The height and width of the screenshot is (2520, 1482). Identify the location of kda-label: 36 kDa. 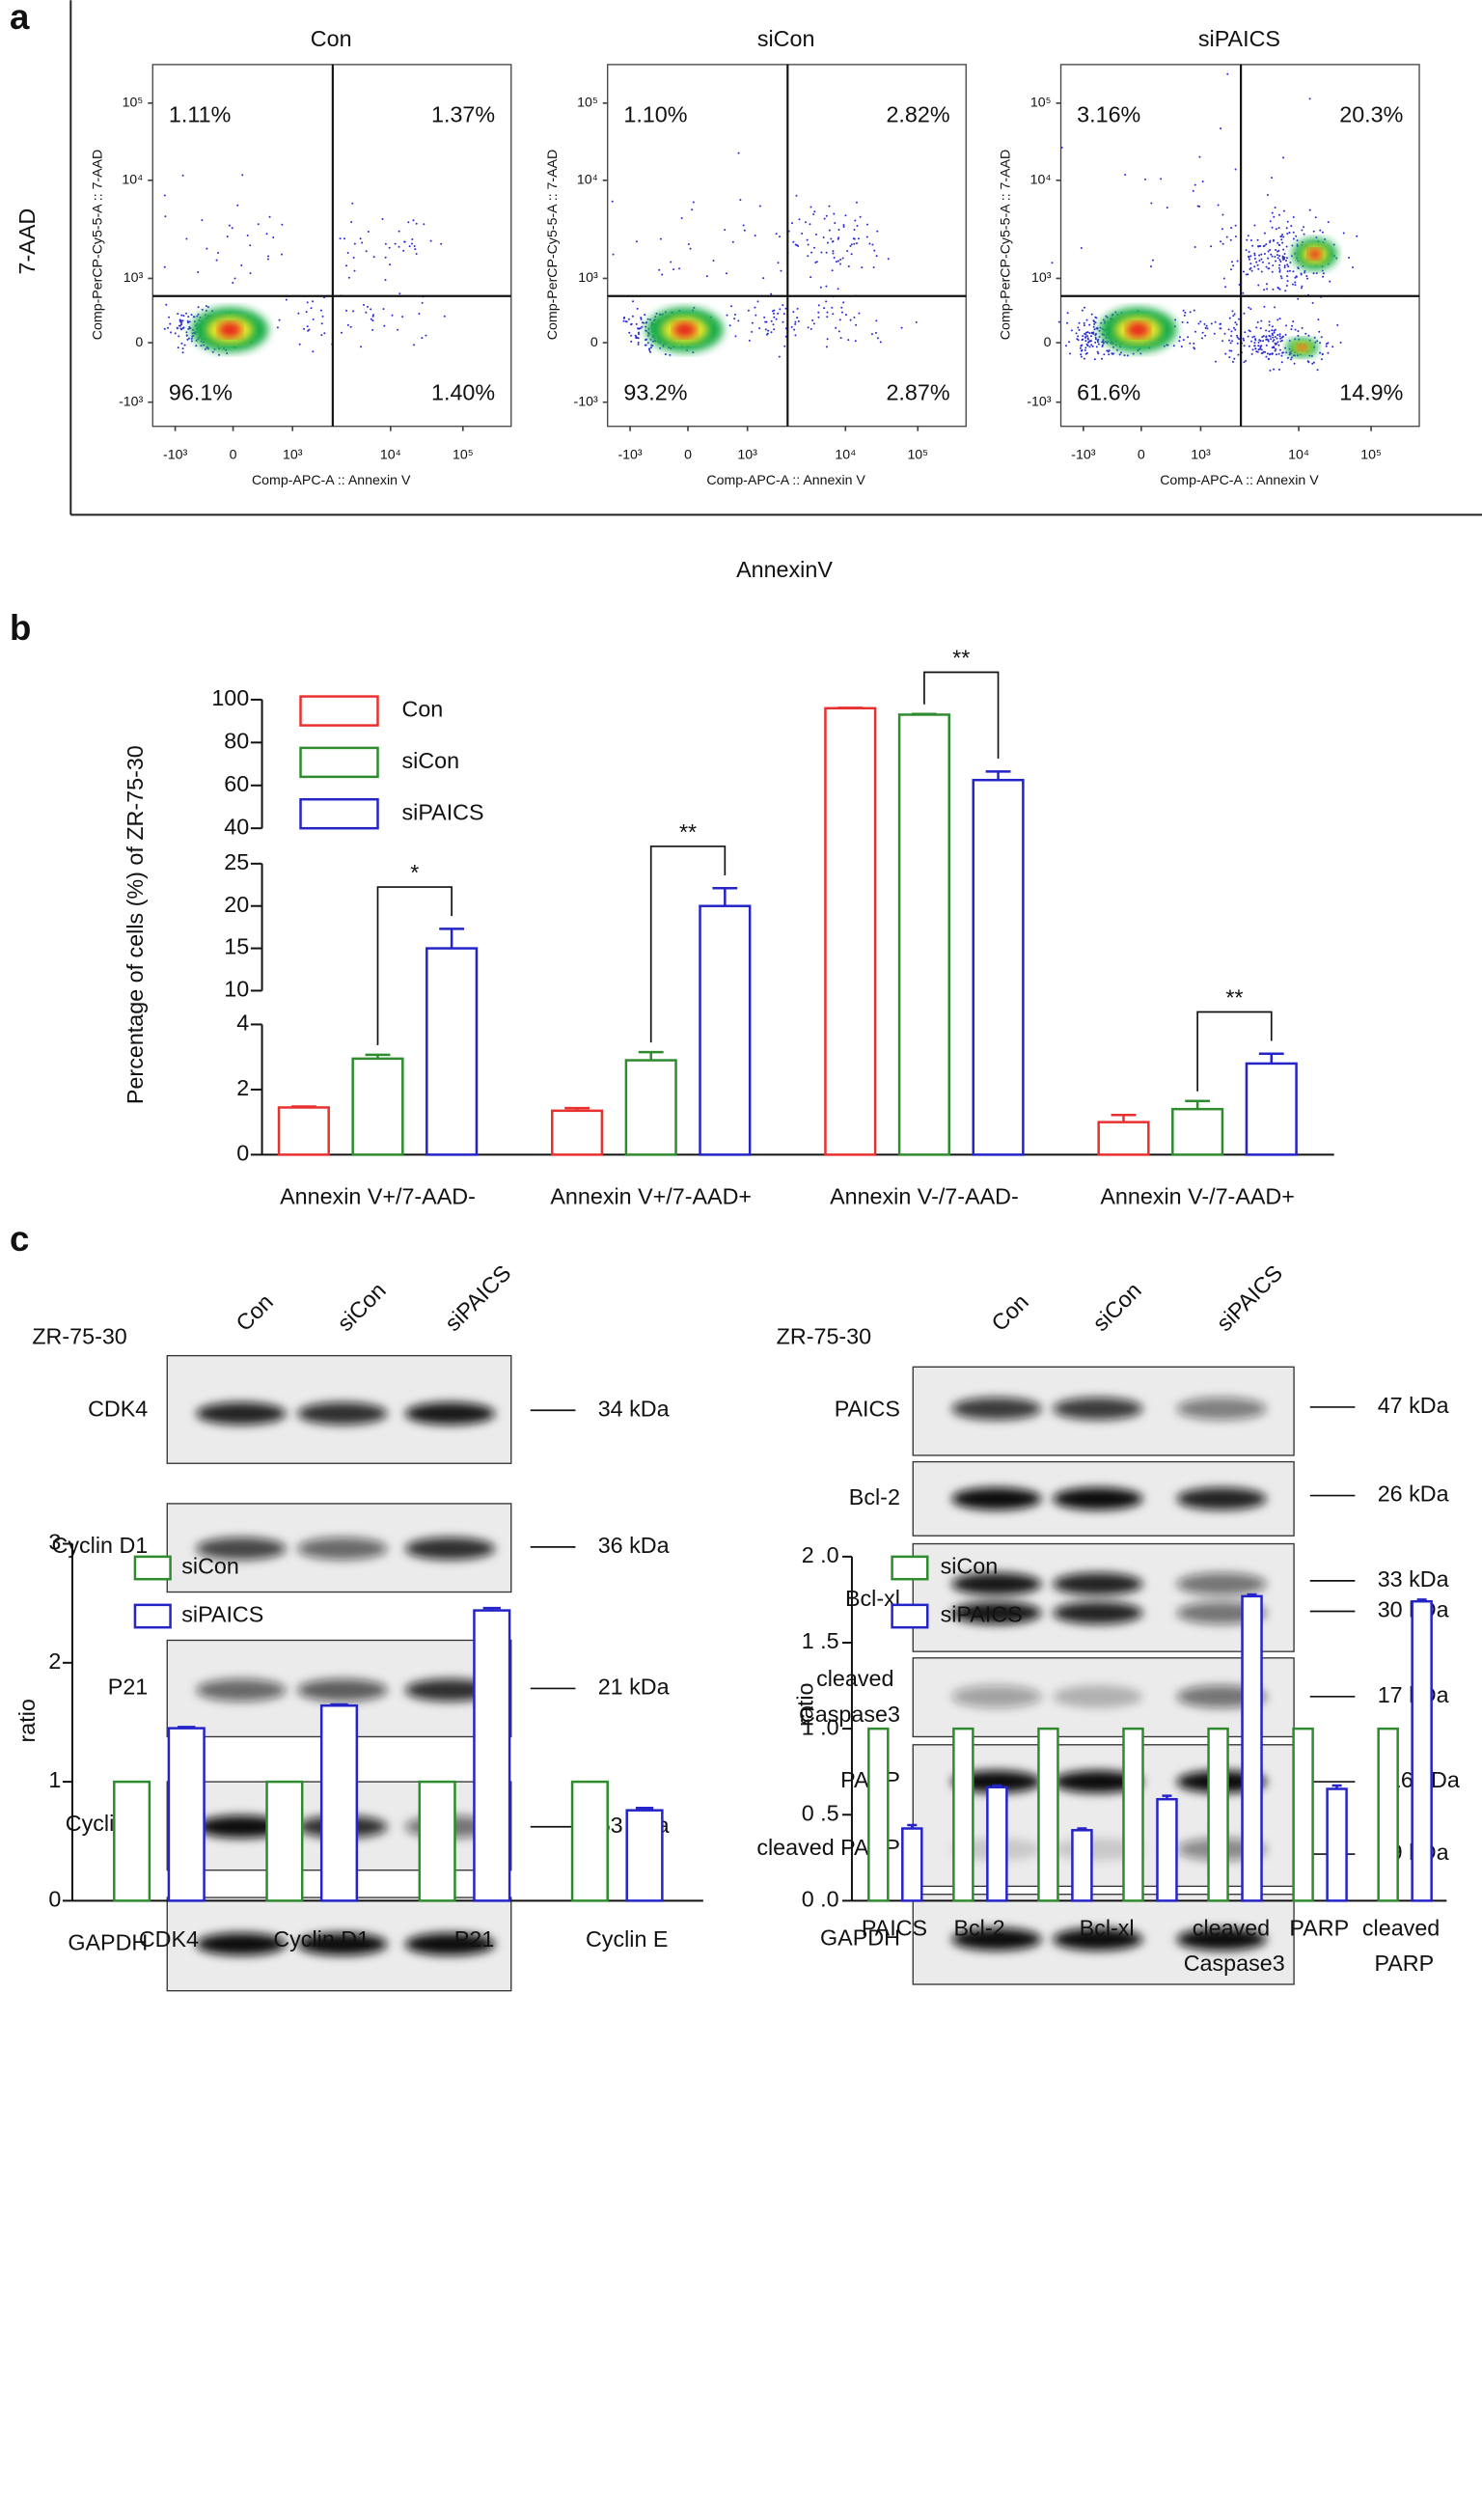
(634, 1545).